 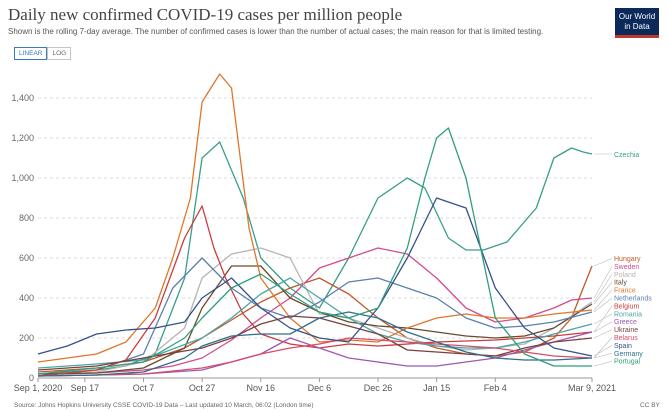 What do you see at coordinates (144, 388) in the screenshot?
I see `x-tick-label: Oct 7` at bounding box center [144, 388].